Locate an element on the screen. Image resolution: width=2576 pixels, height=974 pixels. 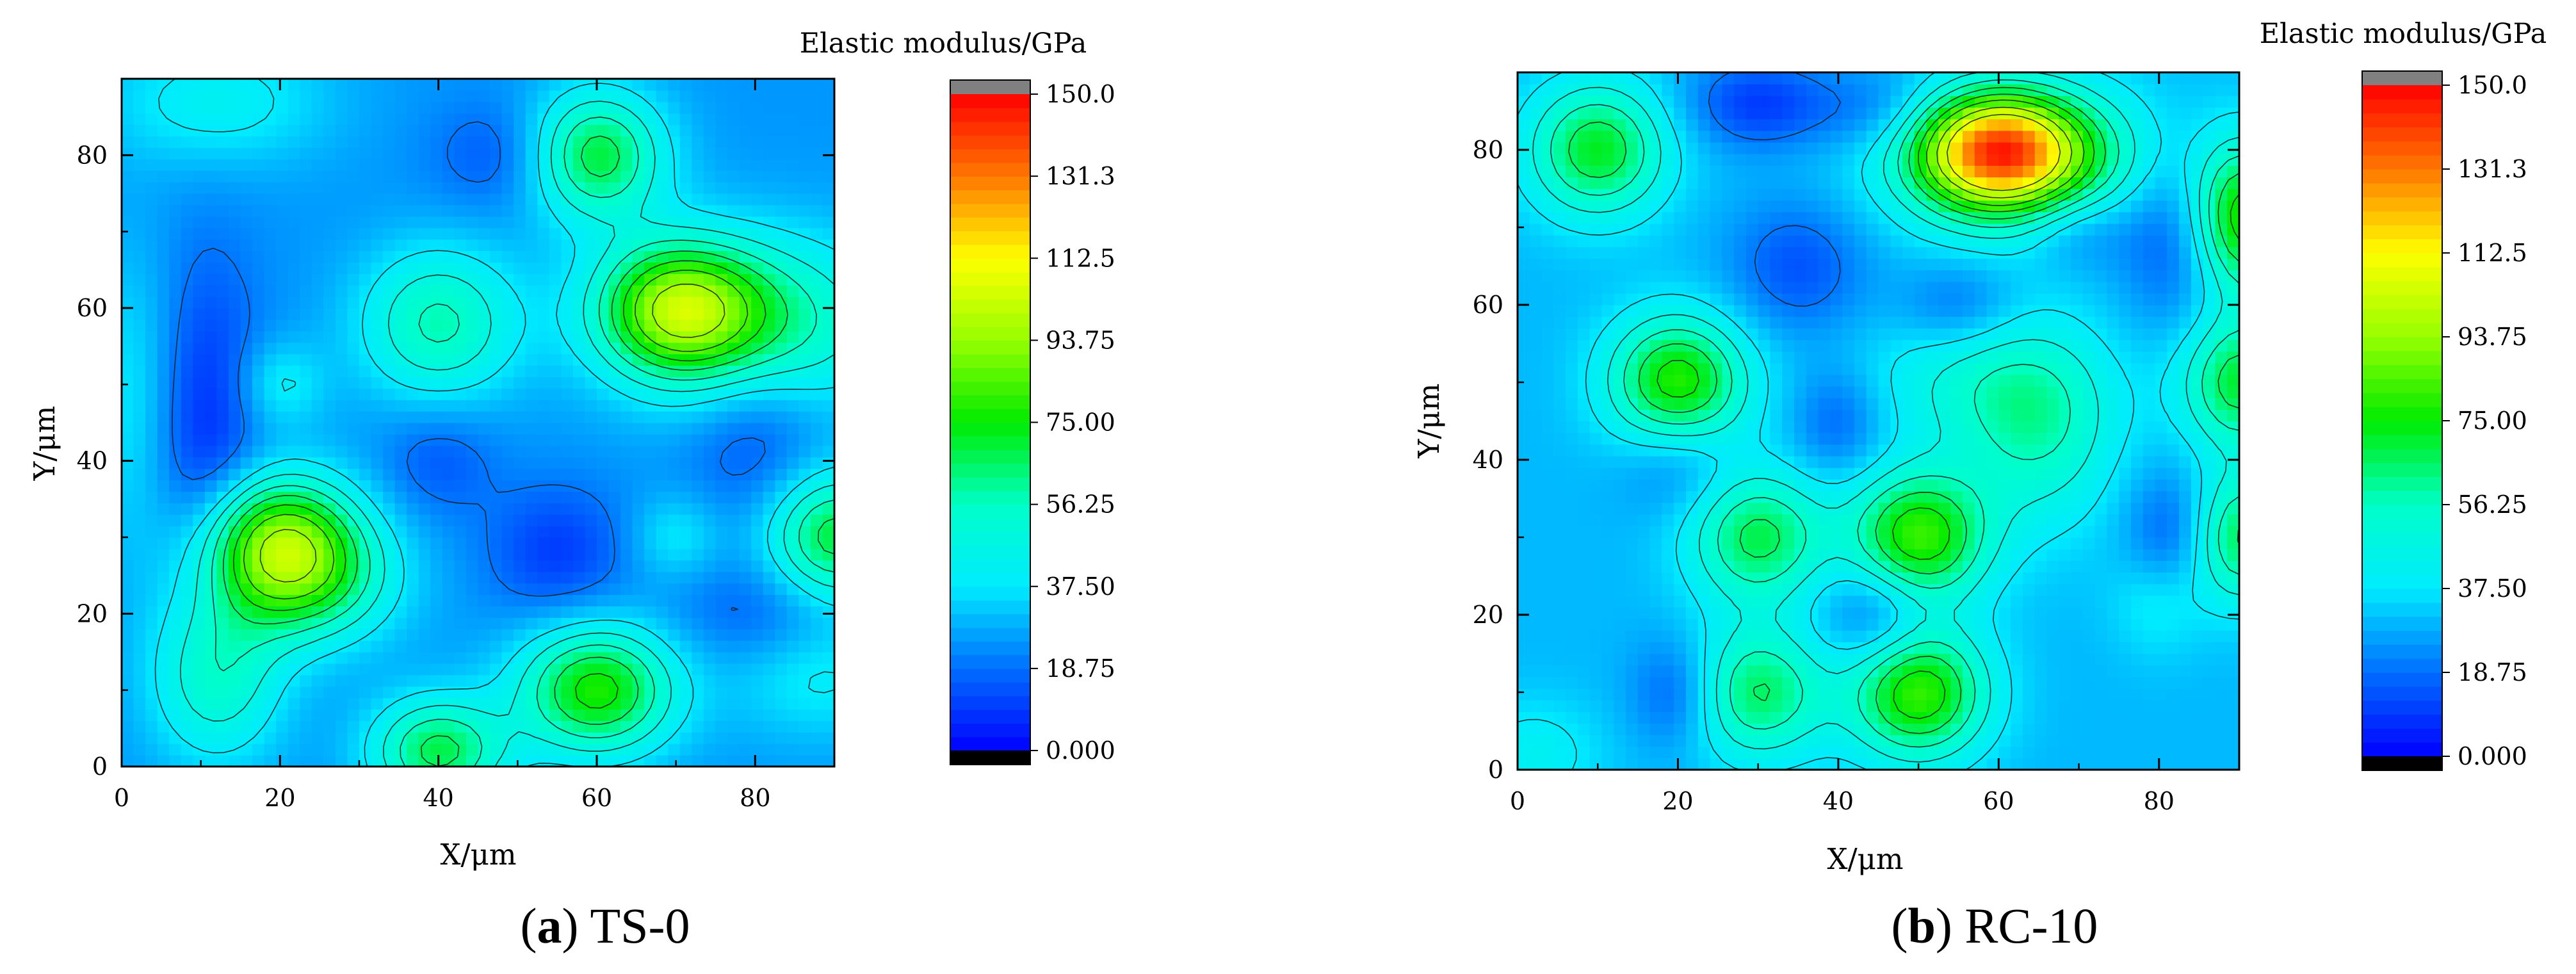
xlabel-a: X/μm is located at coordinates (478, 855).